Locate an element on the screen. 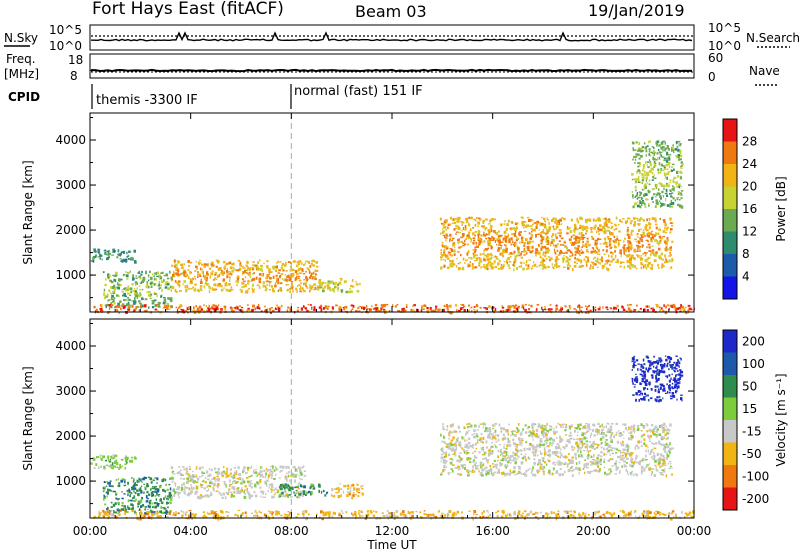 The height and width of the screenshot is (554, 800). power-y-tick-label: 1000 is located at coordinates (70, 275).